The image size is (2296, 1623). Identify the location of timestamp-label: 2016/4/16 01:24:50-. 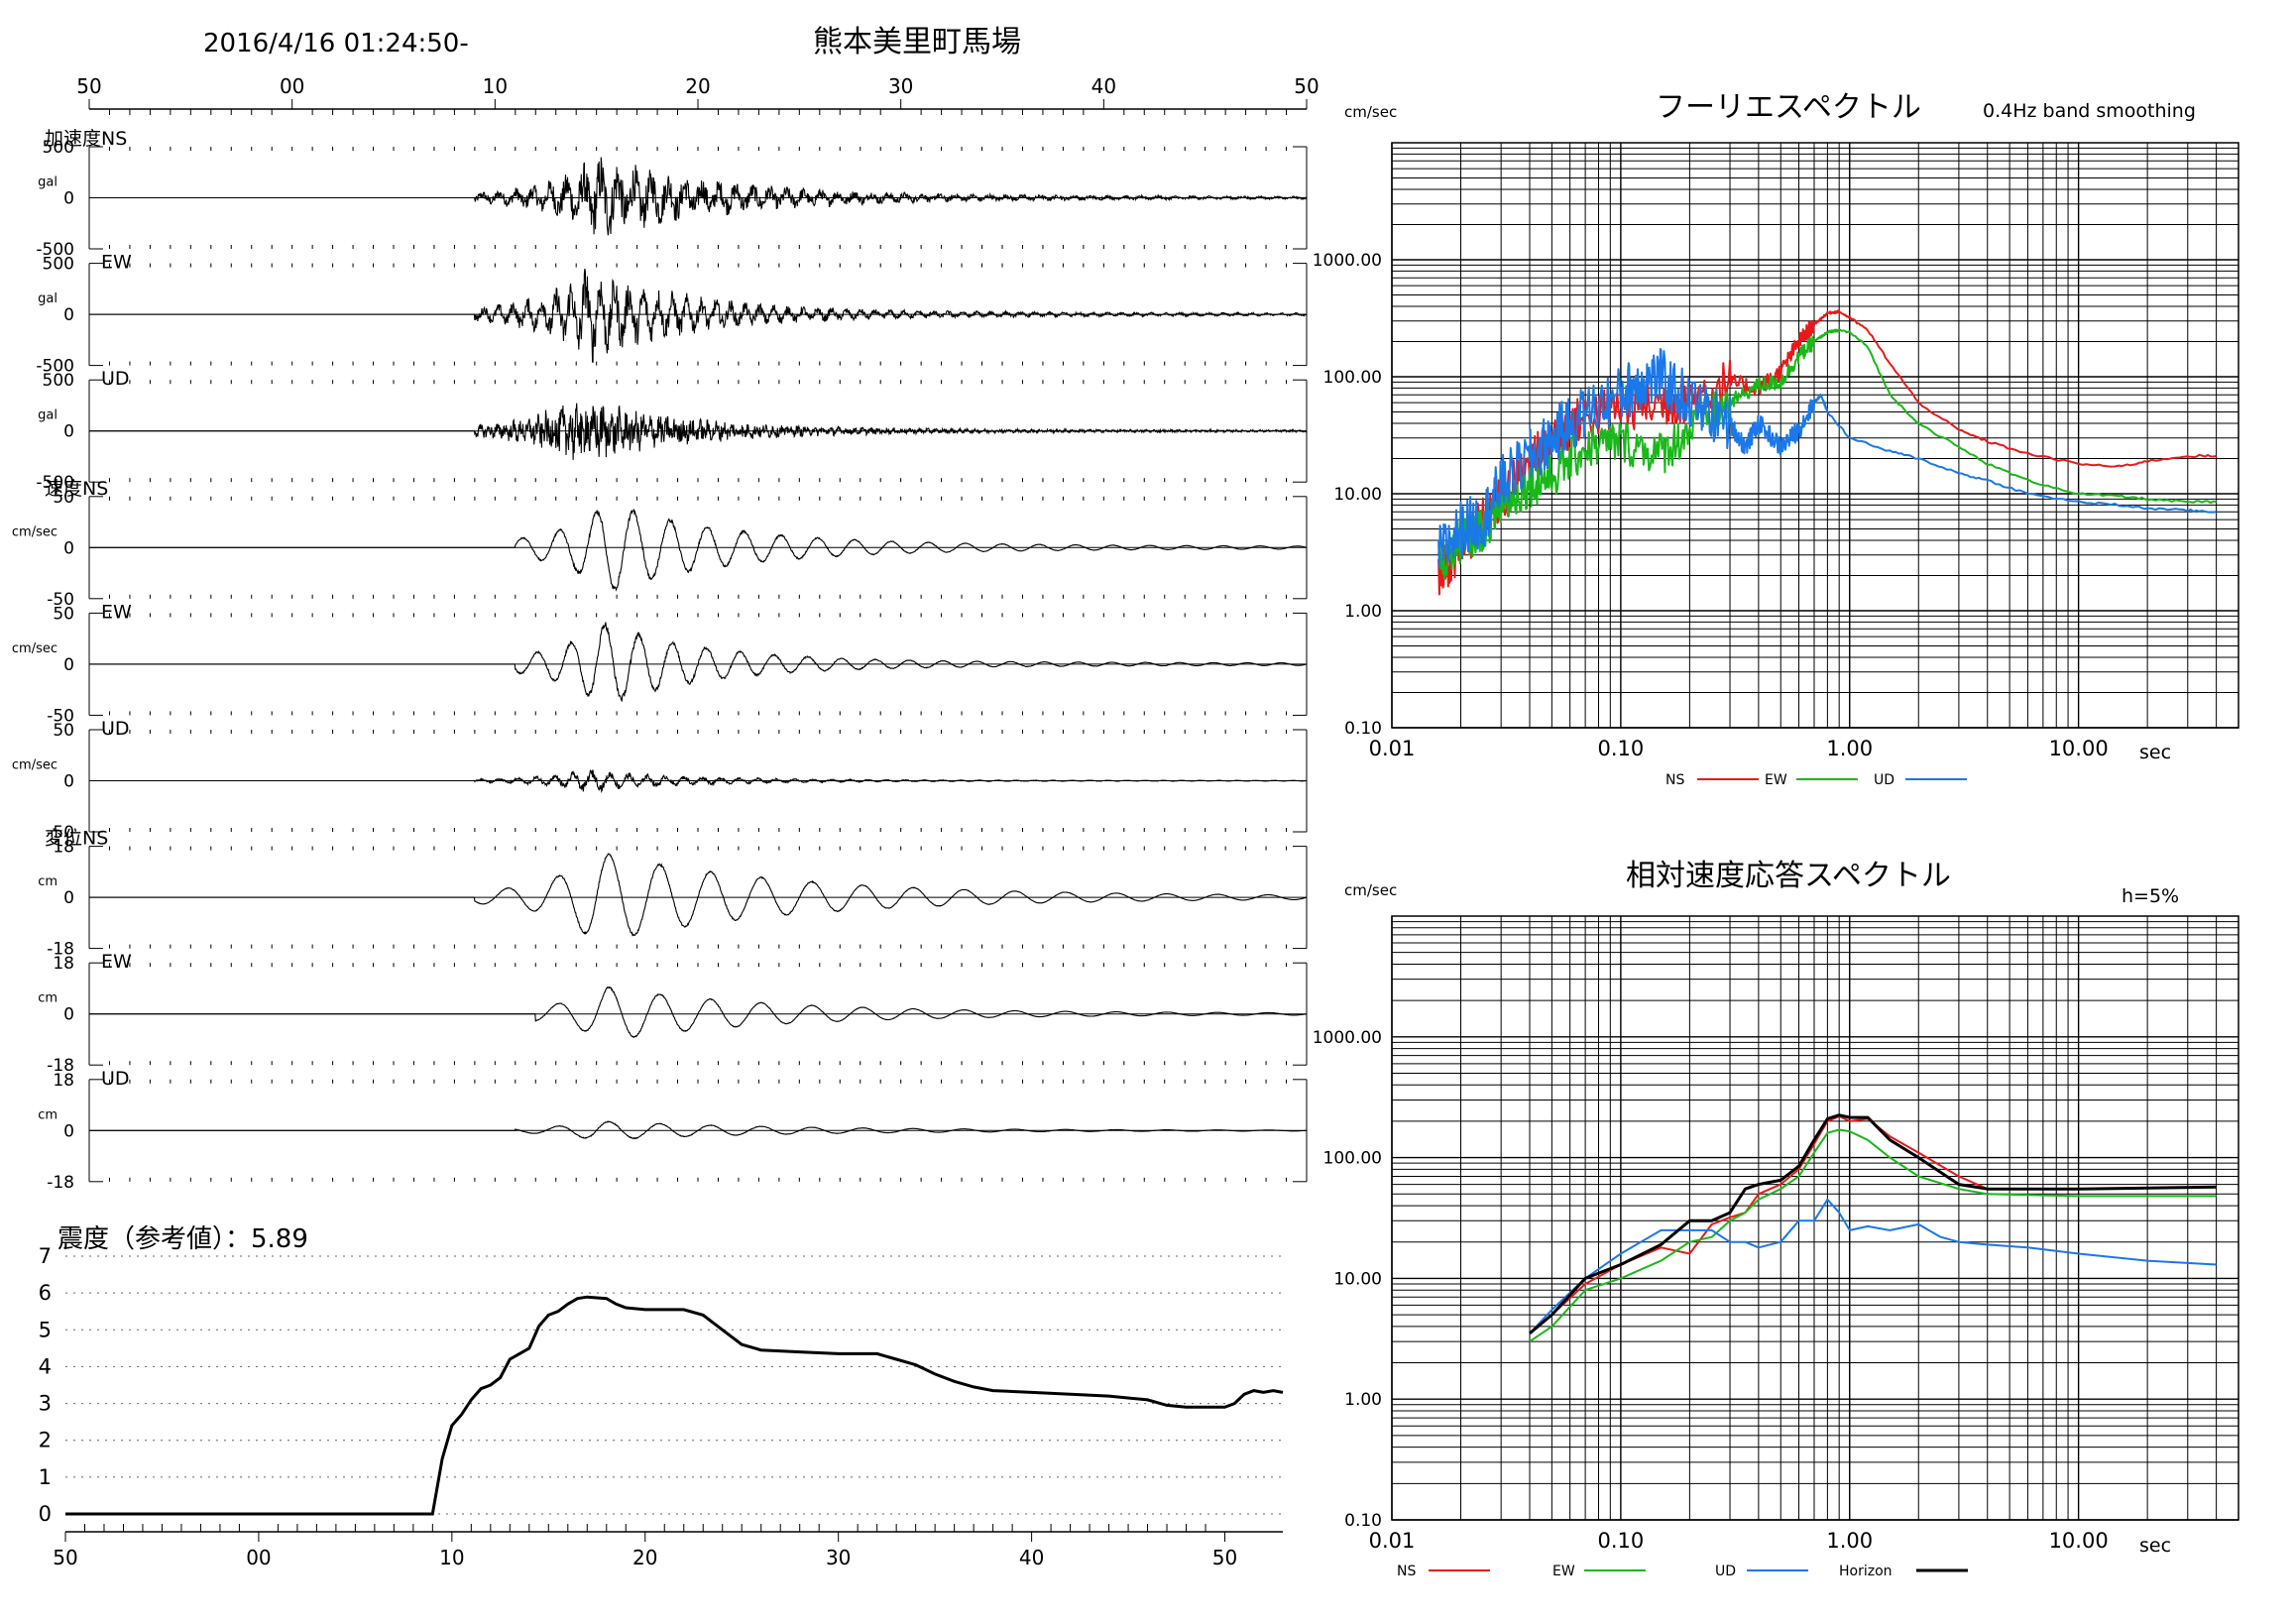
(336, 43).